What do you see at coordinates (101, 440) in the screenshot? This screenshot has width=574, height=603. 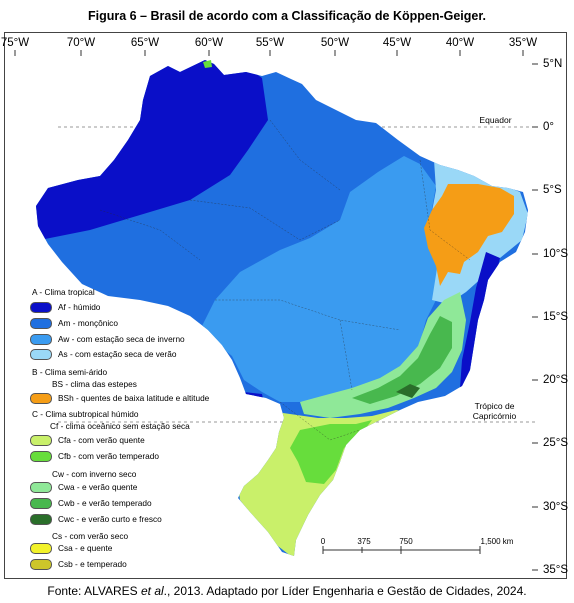 I see `legend-label: Cfa - com verão quente` at bounding box center [101, 440].